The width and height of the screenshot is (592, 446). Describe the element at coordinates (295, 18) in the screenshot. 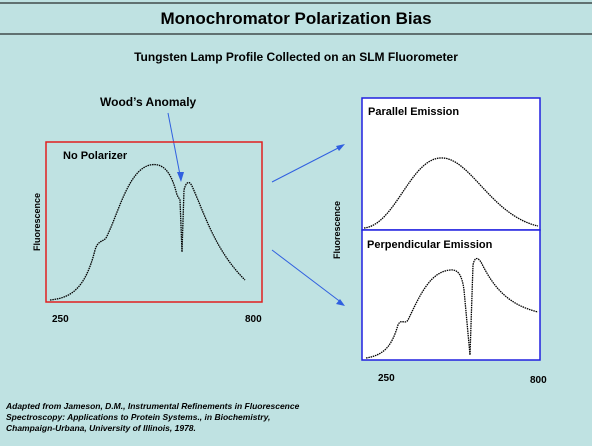

I see `title: Monochromator Polarization Bias` at that location.